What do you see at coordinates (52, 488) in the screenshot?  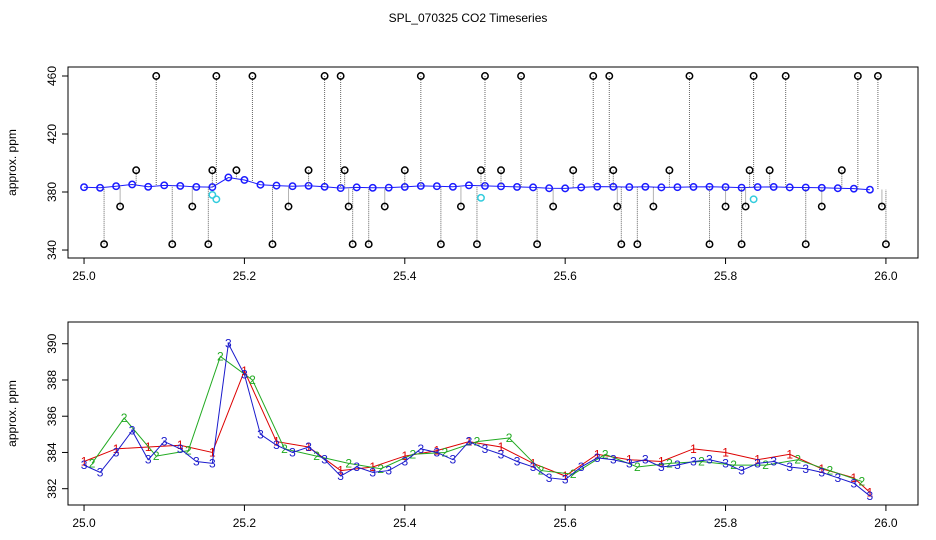 I see `y-tick-label: 382` at bounding box center [52, 488].